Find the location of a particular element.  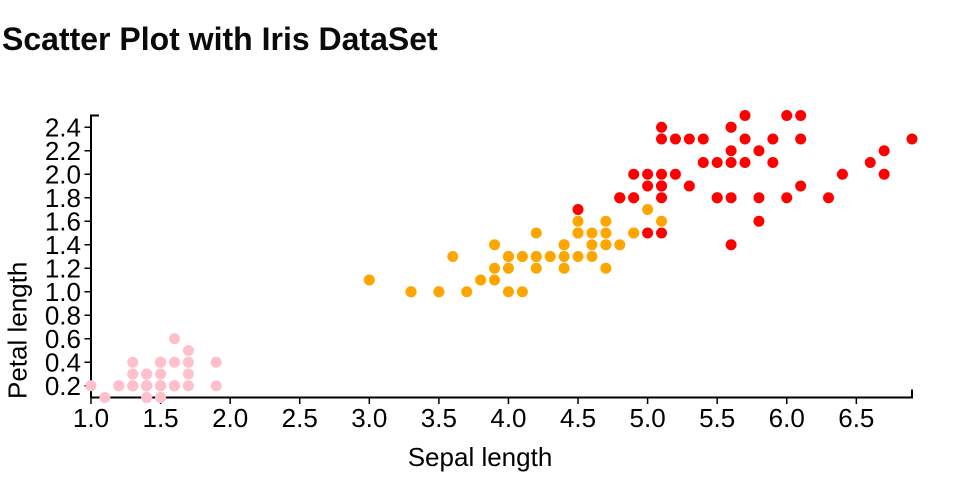

series-versicolor is located at coordinates (515, 245).